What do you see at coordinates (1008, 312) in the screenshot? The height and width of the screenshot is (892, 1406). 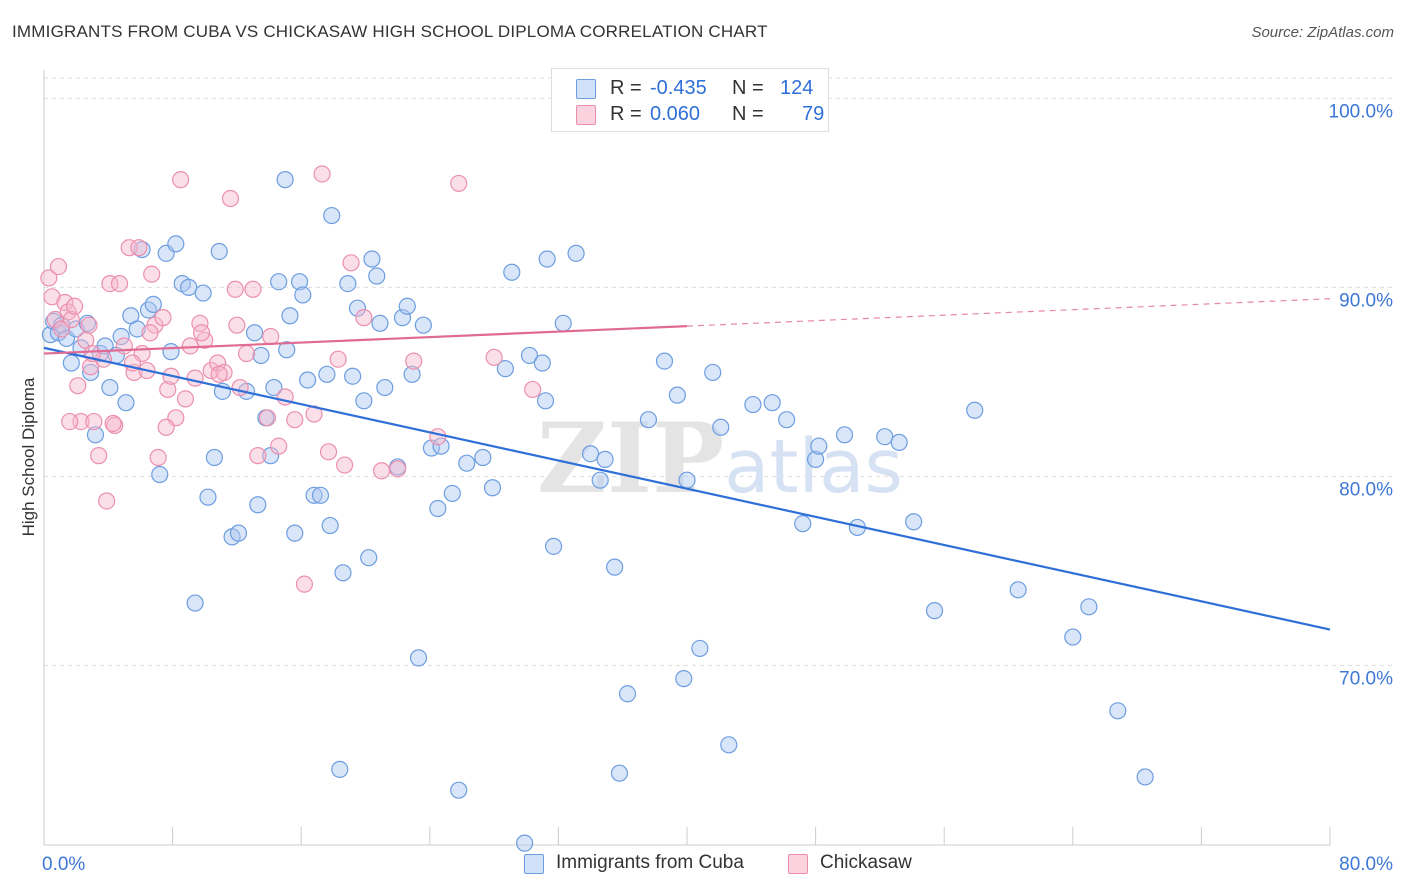 I see `trendline-chickasaw-extension` at bounding box center [1008, 312].